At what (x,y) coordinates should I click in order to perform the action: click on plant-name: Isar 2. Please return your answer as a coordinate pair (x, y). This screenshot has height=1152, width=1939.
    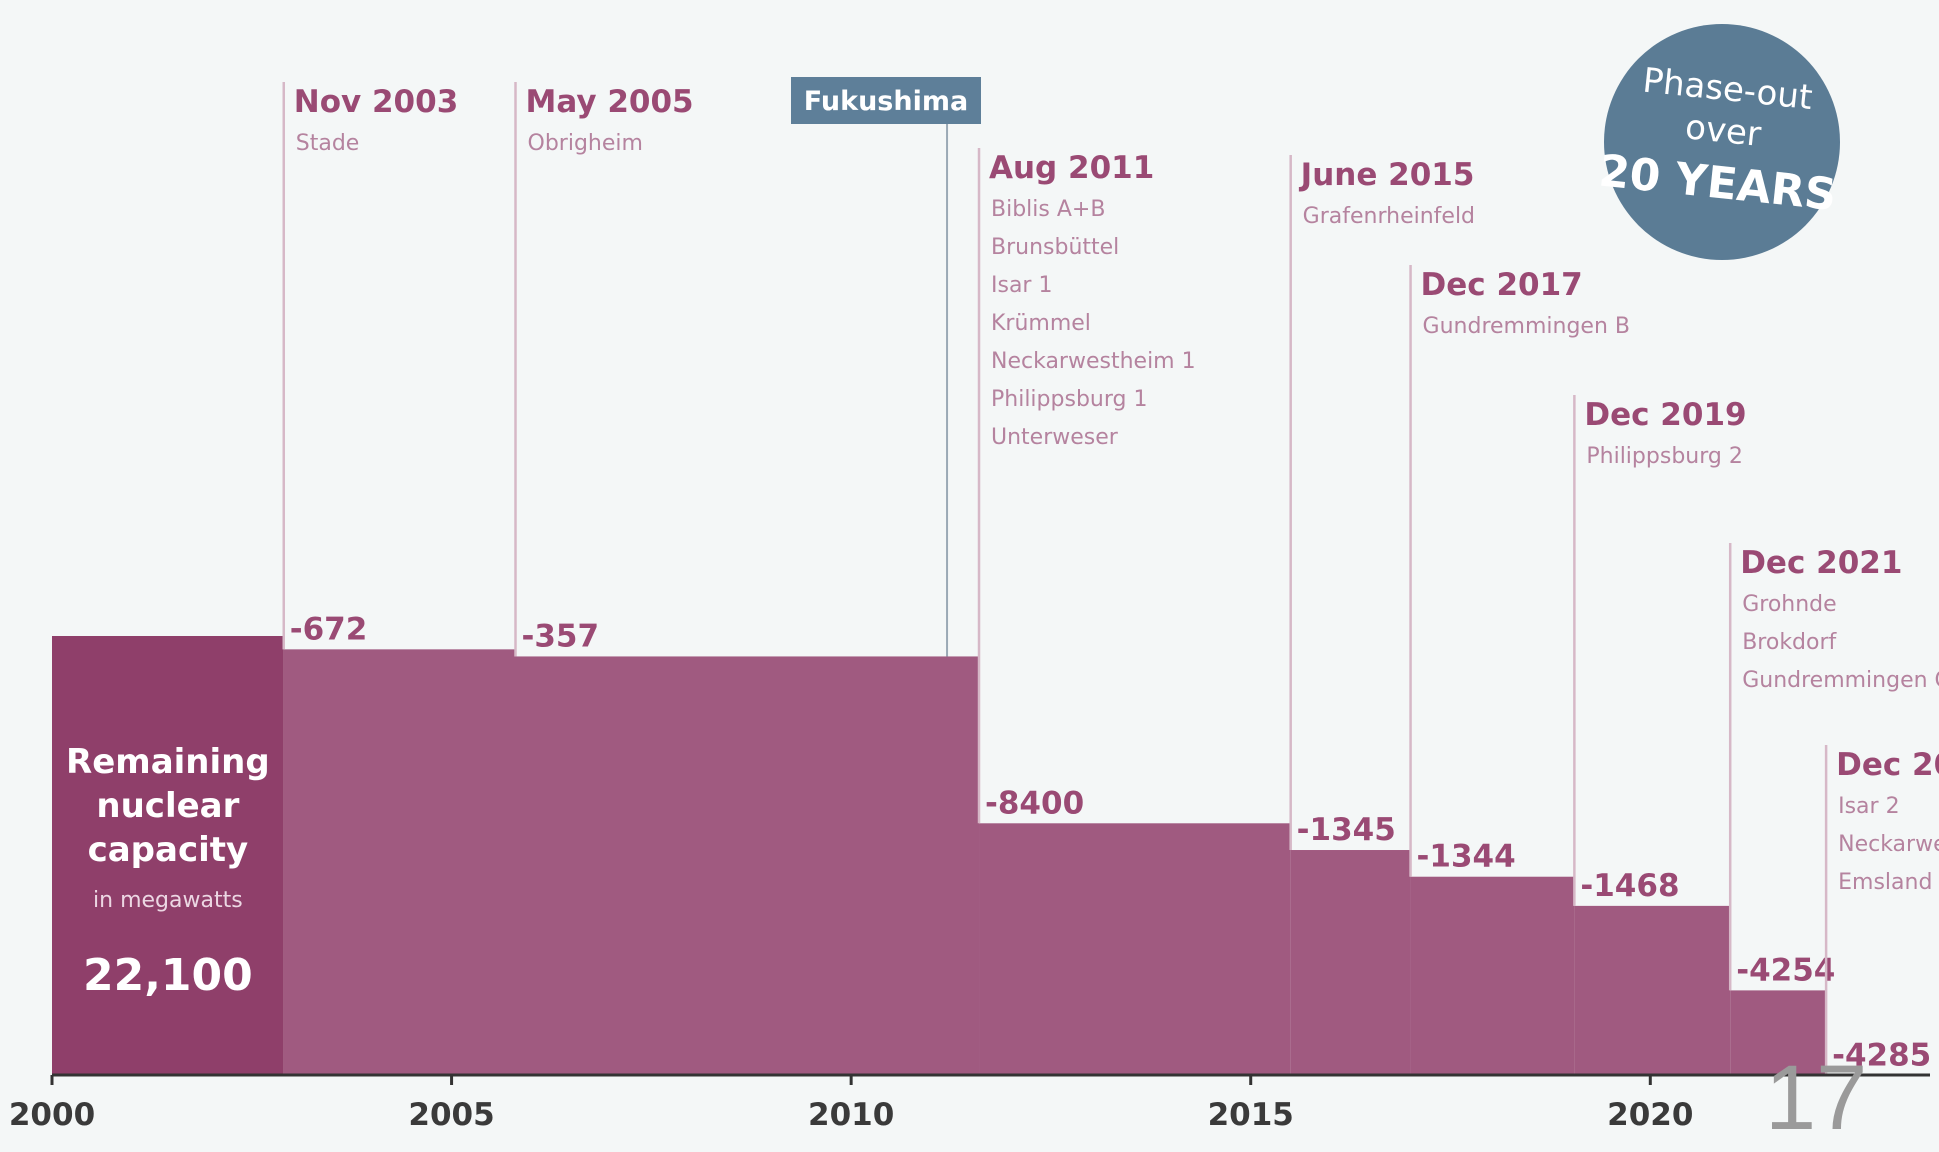
    Looking at the image, I should click on (1868, 806).